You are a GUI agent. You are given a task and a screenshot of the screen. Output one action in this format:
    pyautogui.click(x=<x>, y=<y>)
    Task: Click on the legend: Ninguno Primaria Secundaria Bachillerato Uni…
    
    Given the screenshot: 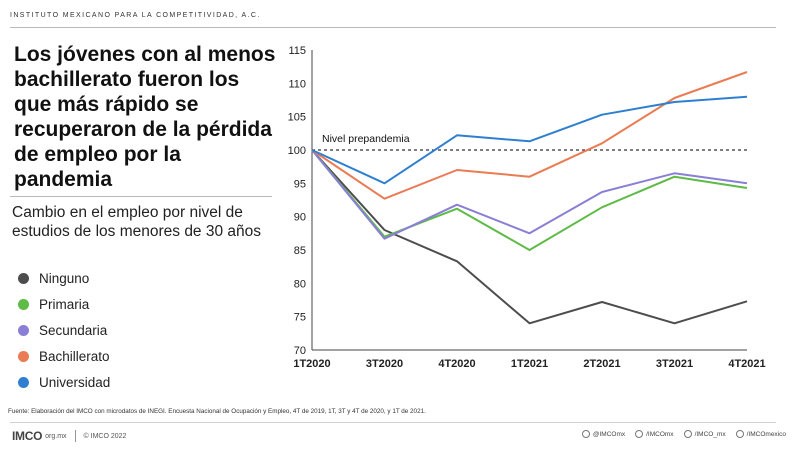 What is the action you would take?
    pyautogui.click(x=64, y=330)
    